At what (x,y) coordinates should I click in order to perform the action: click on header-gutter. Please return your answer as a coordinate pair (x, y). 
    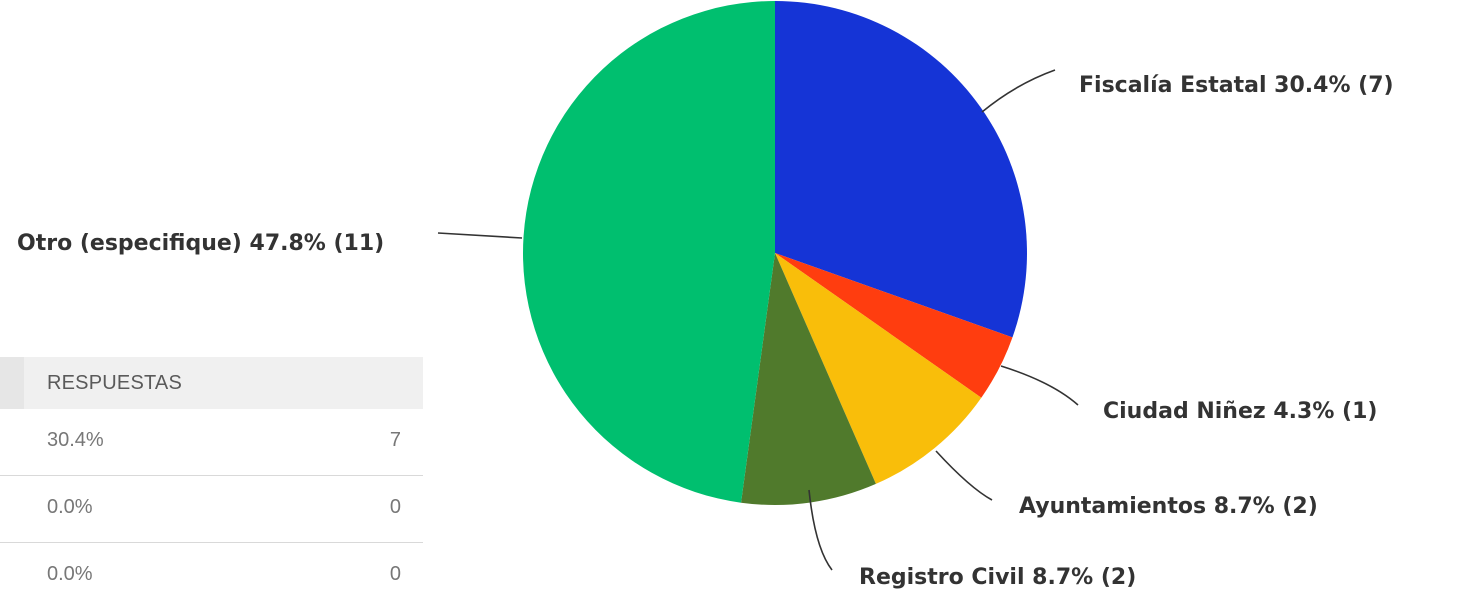
    Looking at the image, I should click on (12, 383).